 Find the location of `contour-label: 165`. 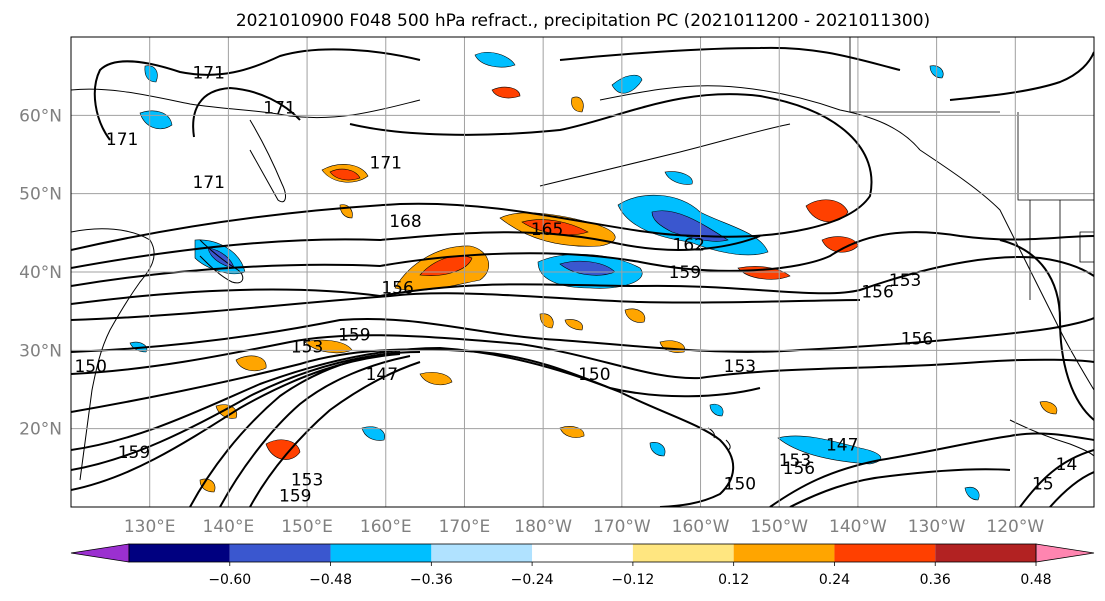

contour-label: 165 is located at coordinates (547, 230).